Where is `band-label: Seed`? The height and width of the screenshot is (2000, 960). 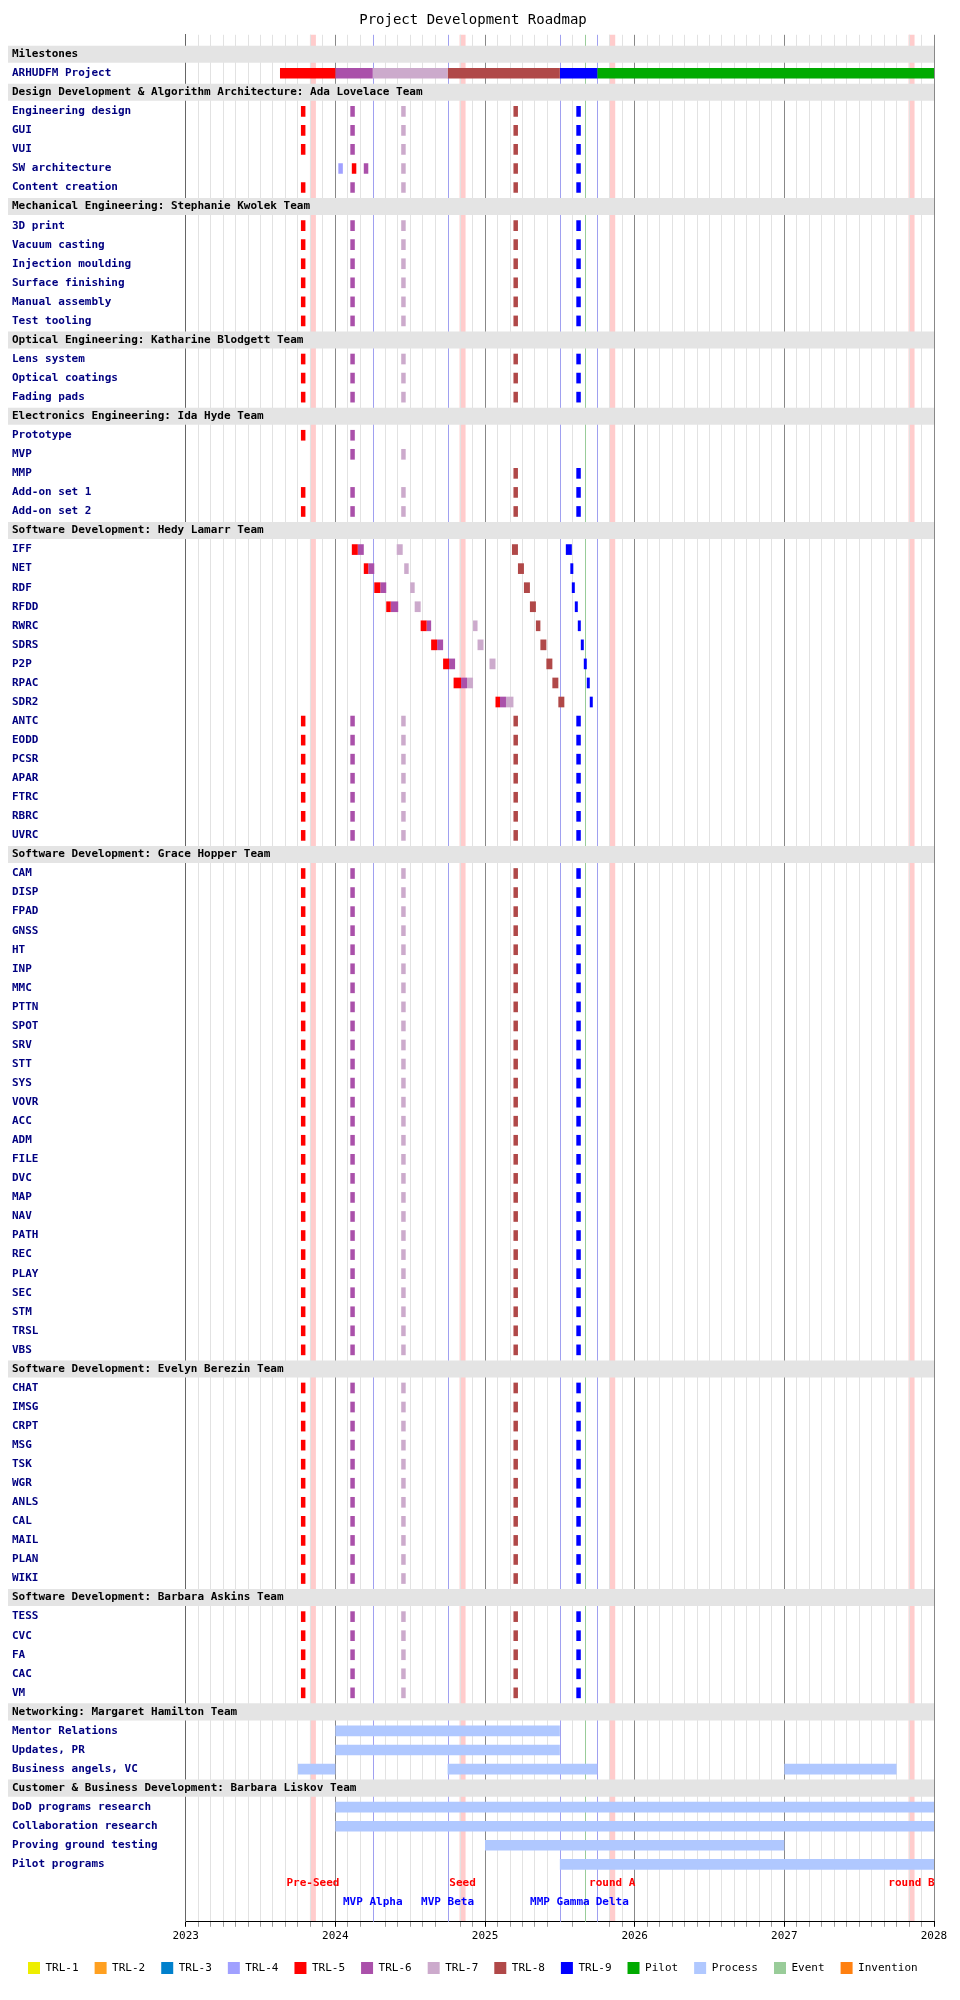
band-label: Seed is located at coordinates (462, 1883).